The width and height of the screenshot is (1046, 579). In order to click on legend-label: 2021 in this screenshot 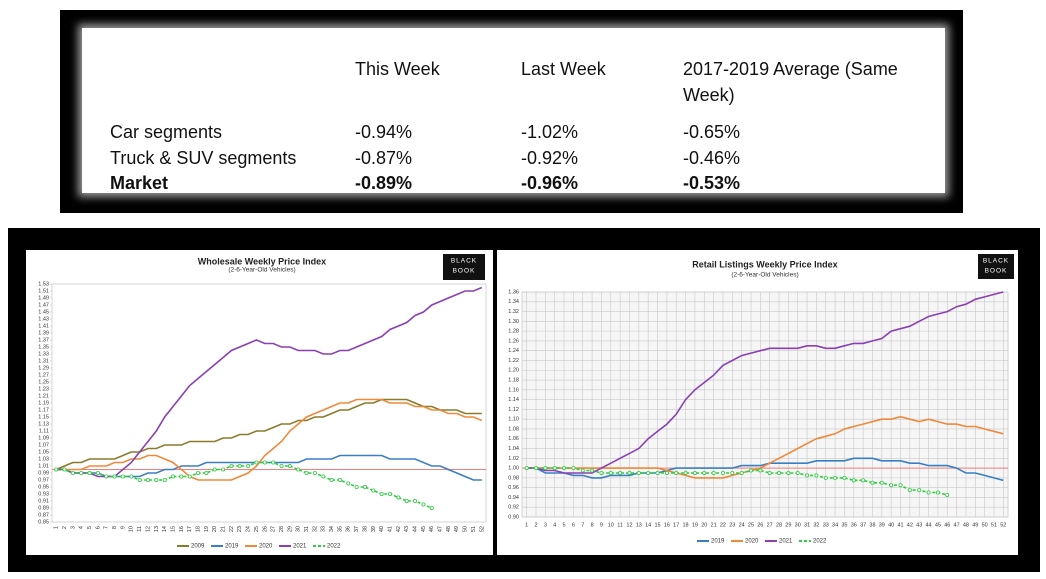, I will do `click(786, 542)`.